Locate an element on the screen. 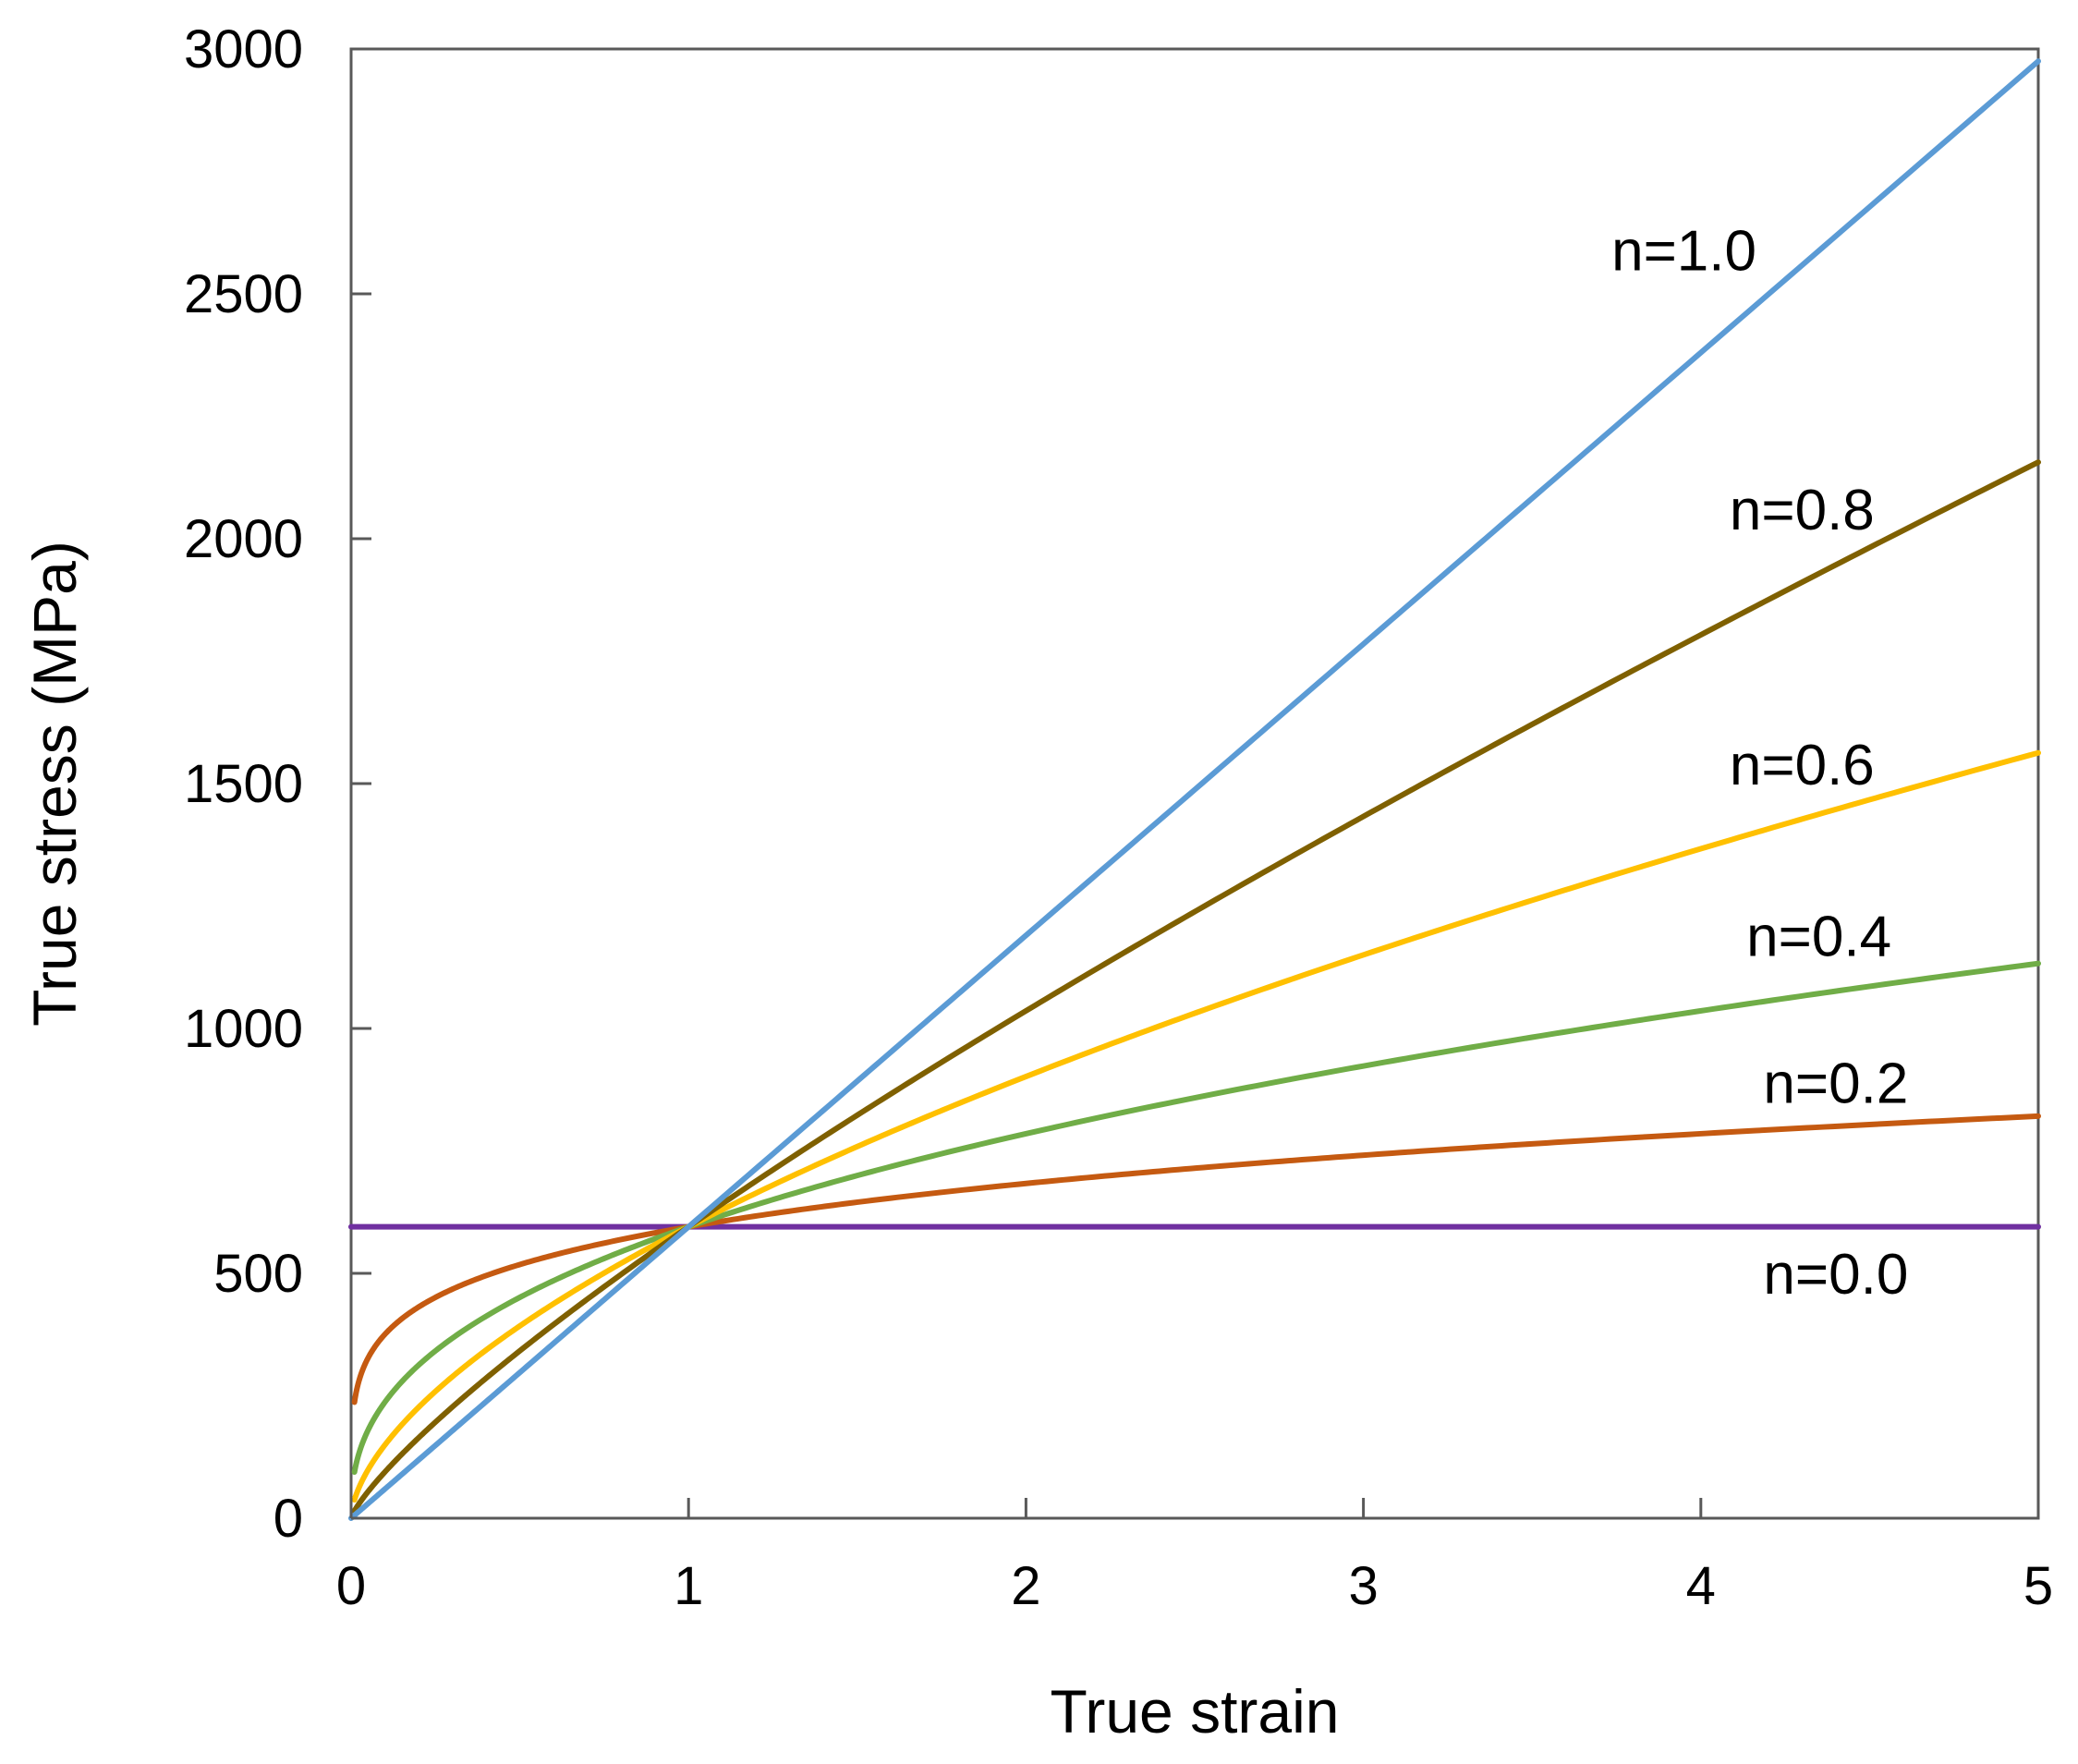  y-tick-label: 2500 is located at coordinates (243, 294).